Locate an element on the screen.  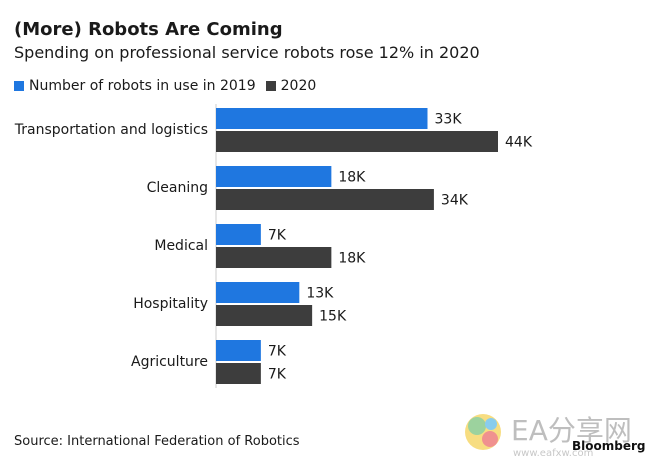
data-label-hospitality-2019: 13K is located at coordinates (320, 294).